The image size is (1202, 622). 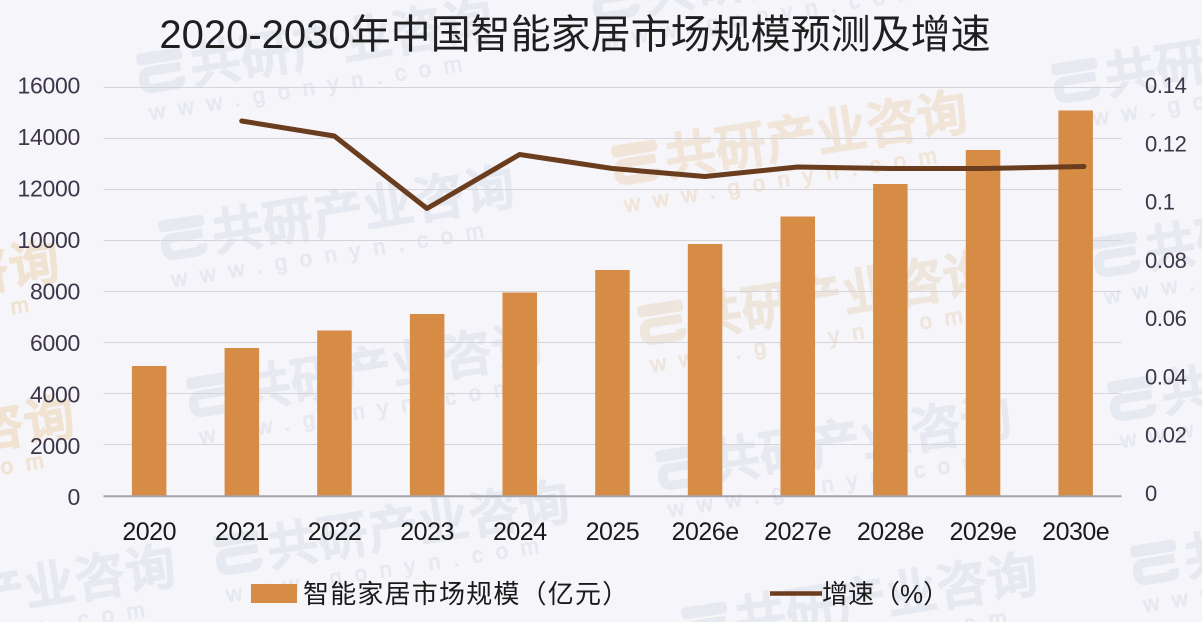 What do you see at coordinates (55, 343) in the screenshot?
I see `svg-text: 6000` at bounding box center [55, 343].